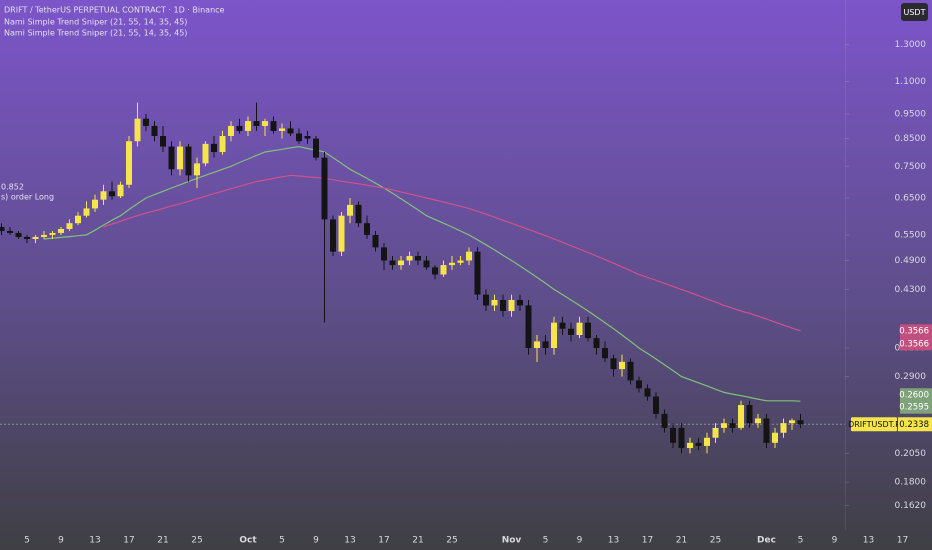  What do you see at coordinates (681, 541) in the screenshot?
I see `x-tick-label: 21` at bounding box center [681, 541].